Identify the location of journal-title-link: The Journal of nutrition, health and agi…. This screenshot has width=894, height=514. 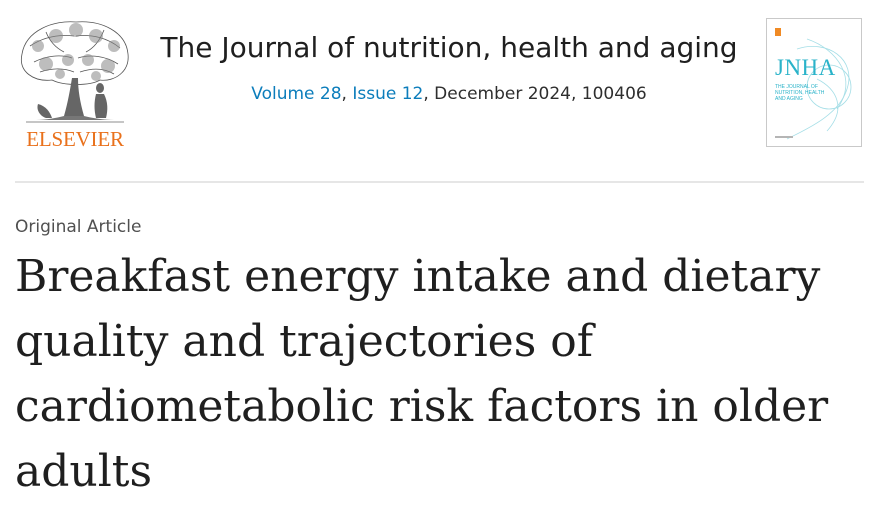
(449, 47).